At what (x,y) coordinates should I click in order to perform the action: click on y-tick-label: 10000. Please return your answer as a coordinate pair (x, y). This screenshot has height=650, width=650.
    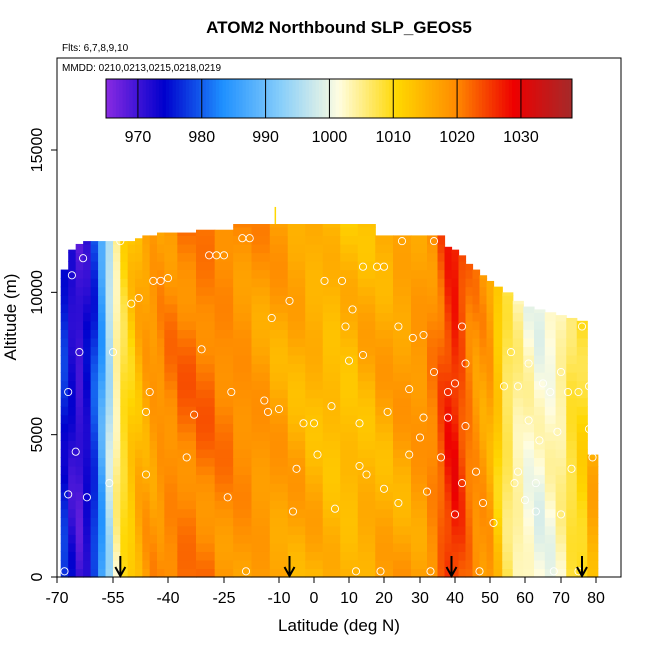
    Looking at the image, I should click on (37, 292).